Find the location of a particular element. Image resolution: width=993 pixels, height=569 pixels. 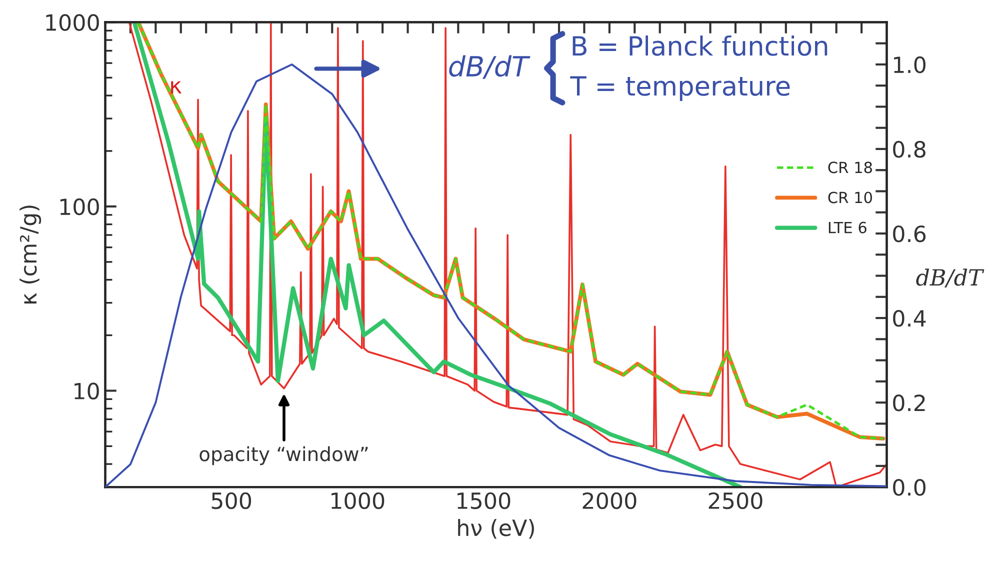

x-tick-label: 1000 is located at coordinates (358, 501).